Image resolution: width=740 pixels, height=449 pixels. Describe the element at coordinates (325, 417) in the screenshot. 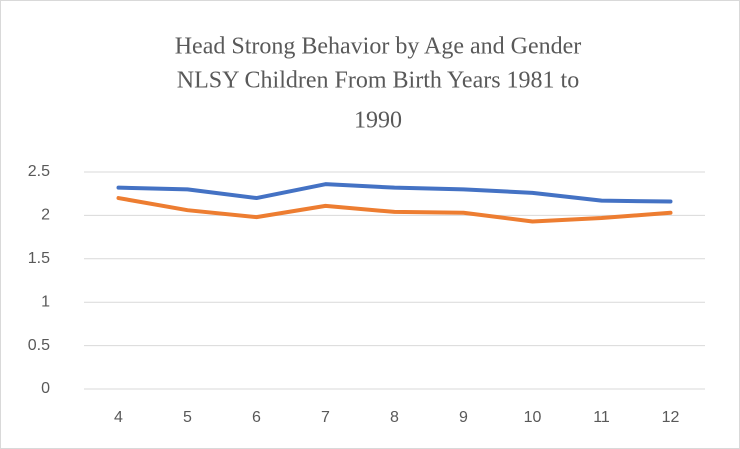

I see `x-tick-label: 7` at that location.